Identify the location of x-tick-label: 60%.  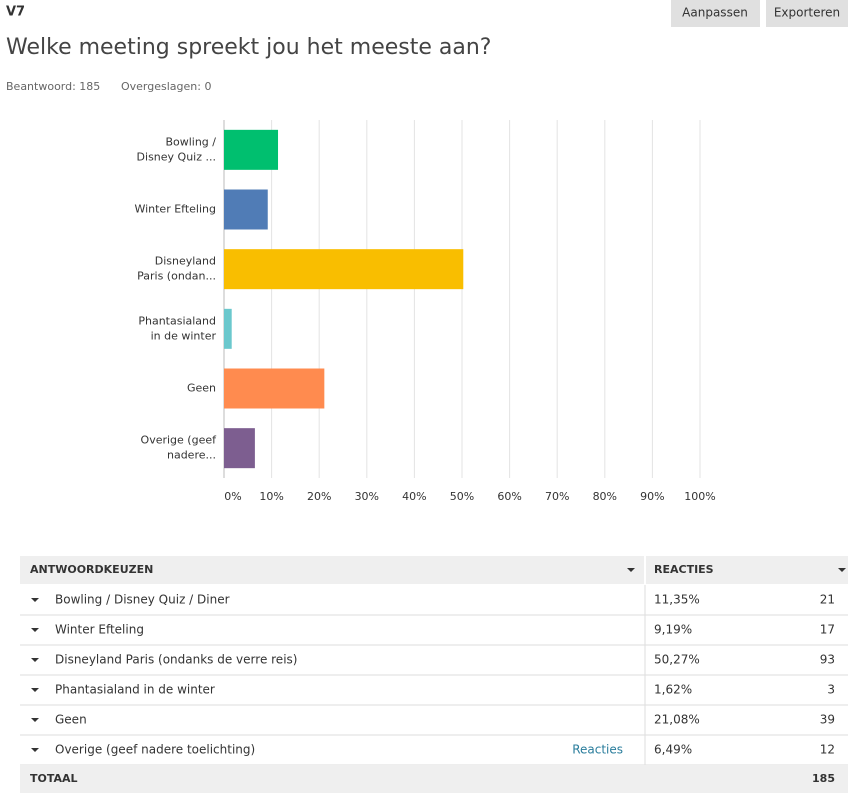
(509, 496).